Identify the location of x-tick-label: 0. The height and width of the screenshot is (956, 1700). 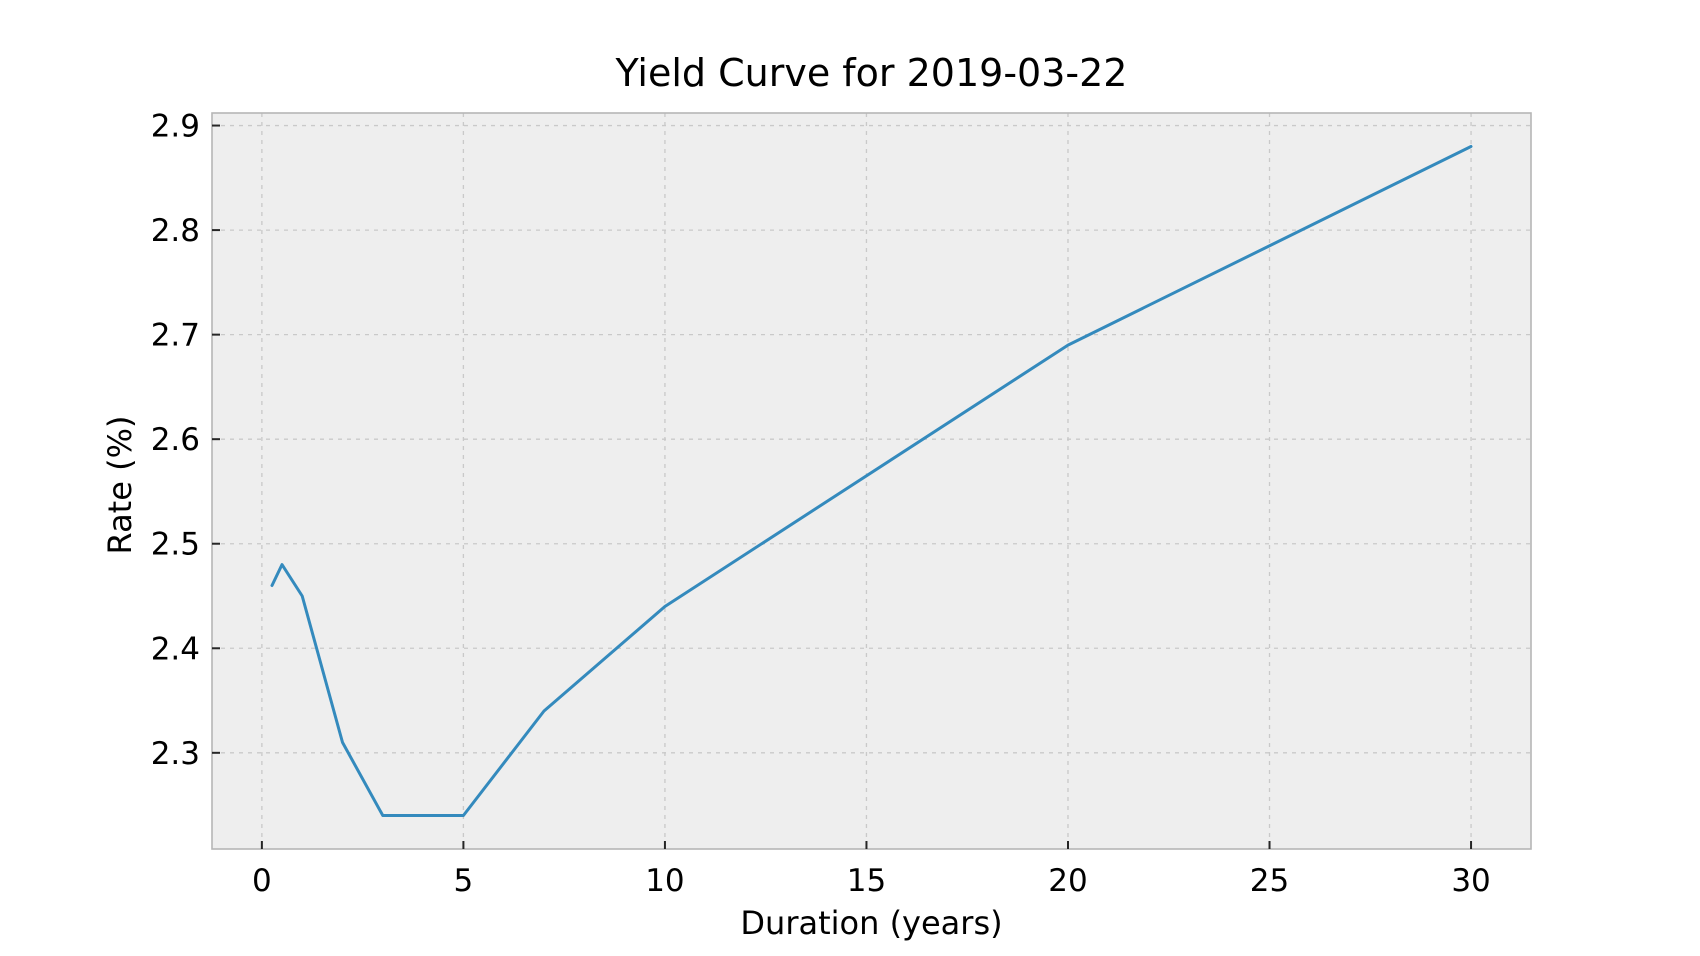
(262, 881).